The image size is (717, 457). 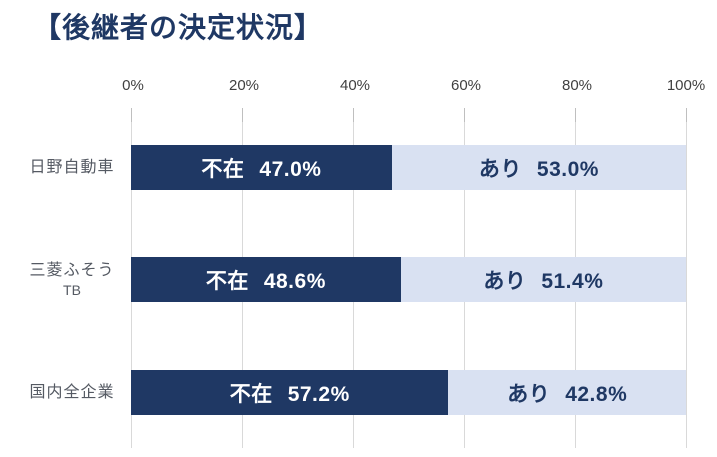 I want to click on segment-label: あり 42.8%, so click(x=567, y=393).